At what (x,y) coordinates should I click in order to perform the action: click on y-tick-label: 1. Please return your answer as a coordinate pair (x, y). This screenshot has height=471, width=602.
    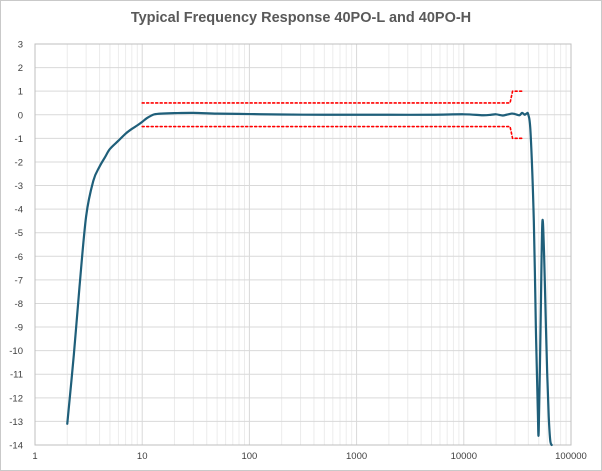
    Looking at the image, I should click on (20, 92).